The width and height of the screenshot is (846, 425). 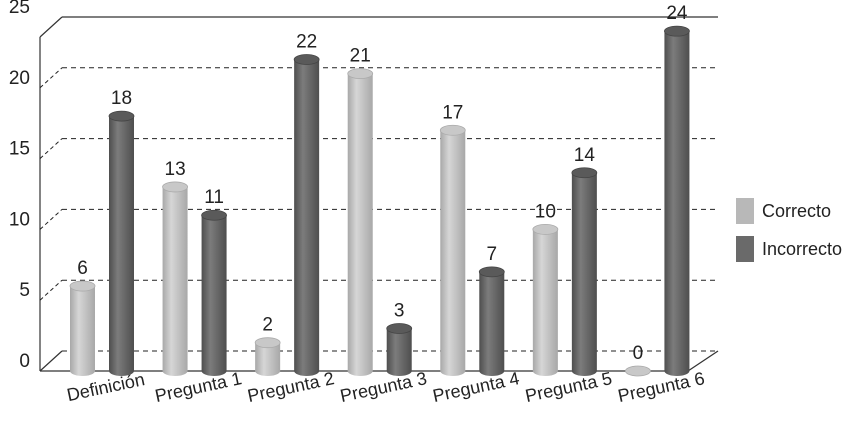 What do you see at coordinates (797, 210) in the screenshot?
I see `legend-label-correcto: Correcto` at bounding box center [797, 210].